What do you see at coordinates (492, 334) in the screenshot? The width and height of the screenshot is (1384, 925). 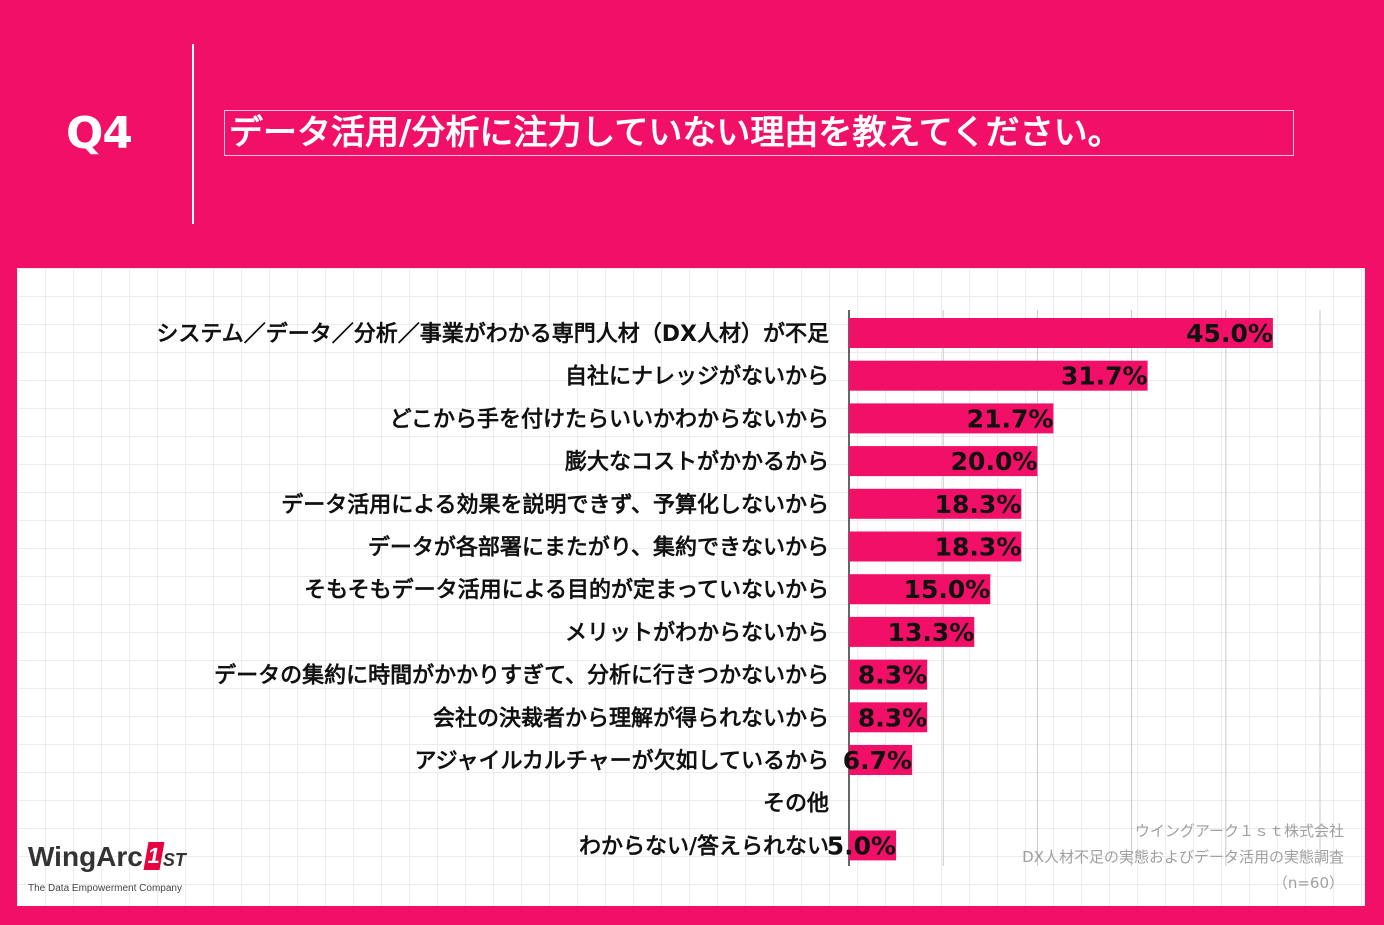 I see `category-label: システム／データ／分析／事業がわかる専門人材（DX人材）が不足` at bounding box center [492, 334].